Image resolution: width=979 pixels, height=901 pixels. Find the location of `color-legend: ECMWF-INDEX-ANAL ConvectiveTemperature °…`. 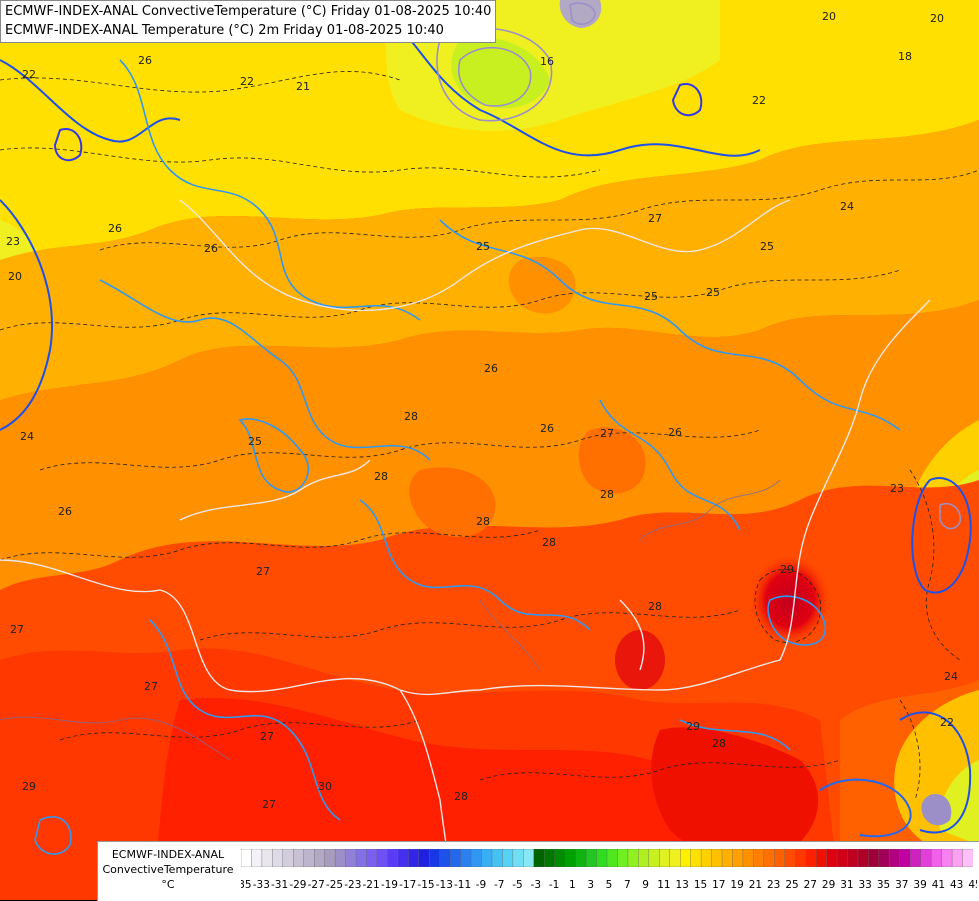

color-legend: ECMWF-INDEX-ANAL ConvectiveTemperature °… is located at coordinates (538, 871).